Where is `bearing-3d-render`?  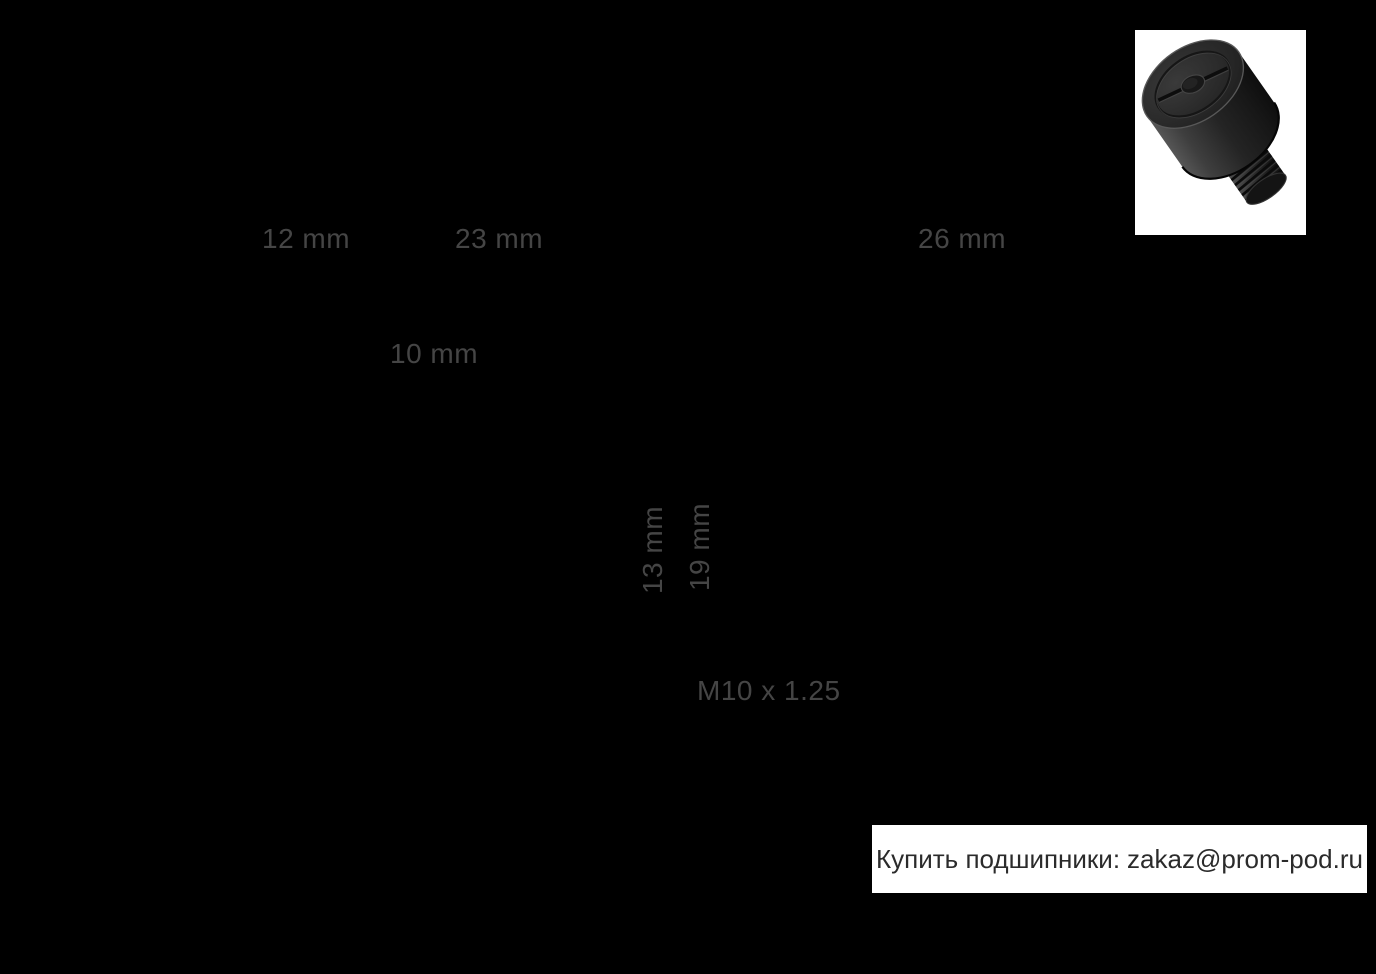
bearing-3d-render is located at coordinates (1214, 122).